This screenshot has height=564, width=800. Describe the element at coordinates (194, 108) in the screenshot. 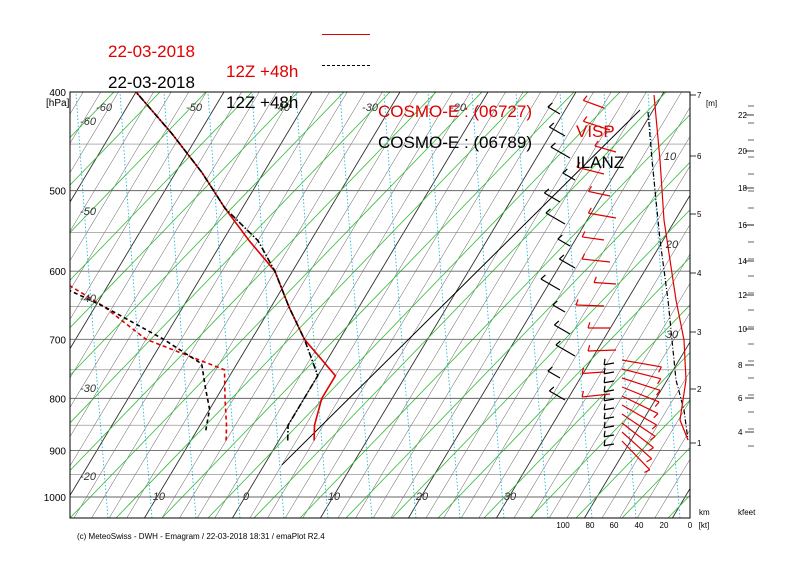

I see `isotherm-top-label: -50` at that location.